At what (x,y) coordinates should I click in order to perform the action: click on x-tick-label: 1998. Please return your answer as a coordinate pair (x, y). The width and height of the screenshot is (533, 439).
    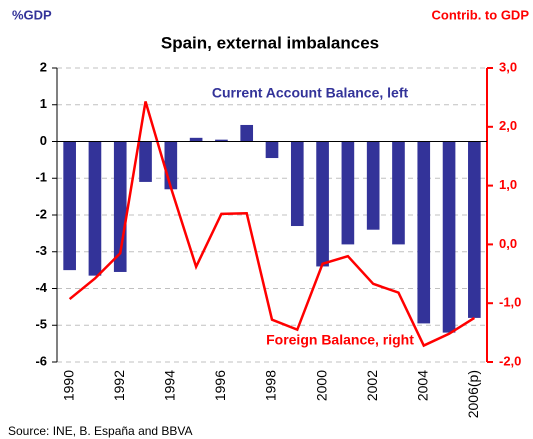
    Looking at the image, I should click on (271, 385).